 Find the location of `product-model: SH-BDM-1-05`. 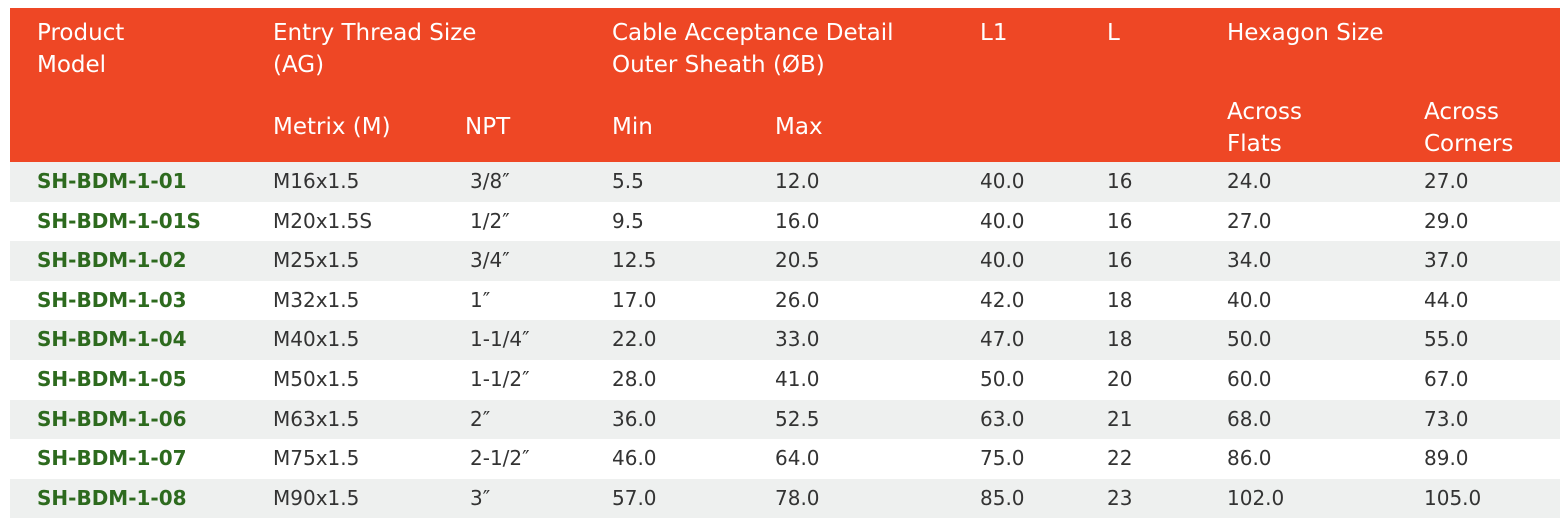

product-model: SH-BDM-1-05 is located at coordinates (112, 379).